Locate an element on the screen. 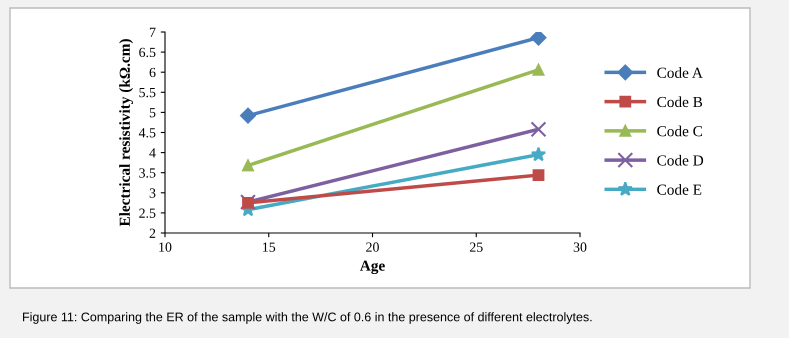 The height and width of the screenshot is (338, 789). y-tick-label: 2.5 is located at coordinates (147, 213).